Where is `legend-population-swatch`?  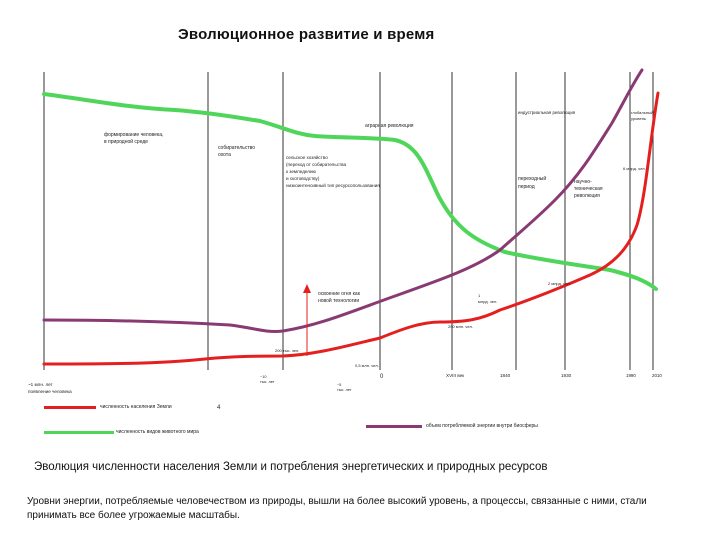
legend-population-swatch is located at coordinates (70, 407).